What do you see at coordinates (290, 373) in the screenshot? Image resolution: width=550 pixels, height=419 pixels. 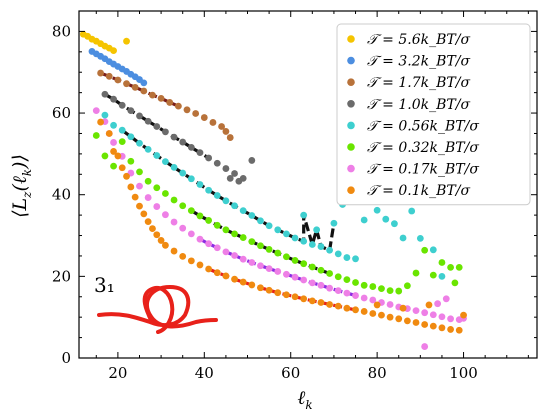 I see `x-tick-label: 60` at bounding box center [290, 373].